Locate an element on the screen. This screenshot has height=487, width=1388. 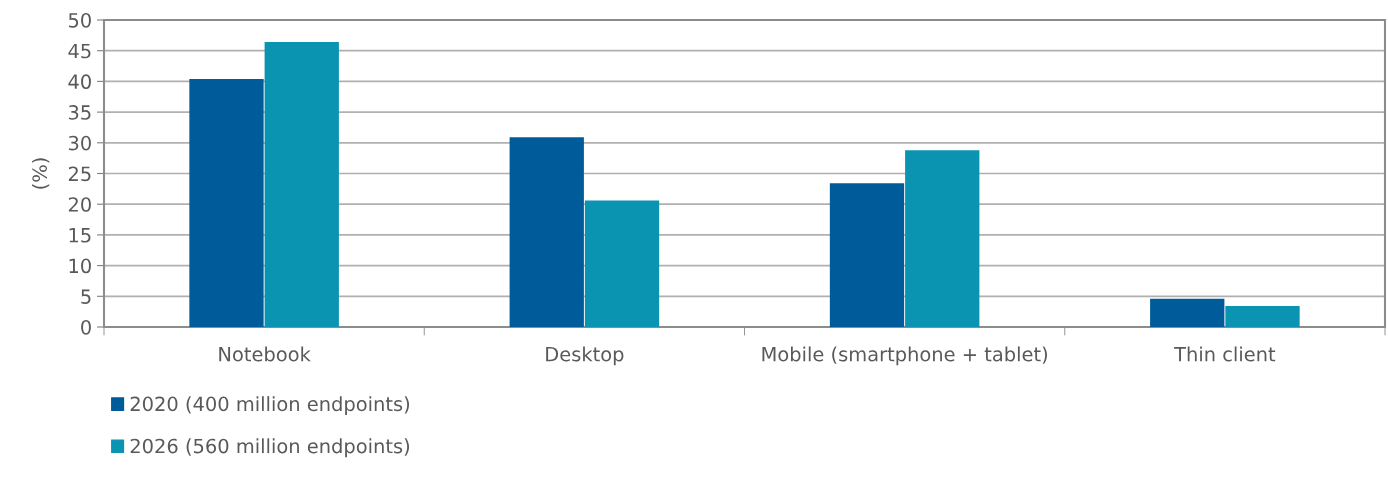
y-tick-label: 30 is located at coordinates (79, 143).